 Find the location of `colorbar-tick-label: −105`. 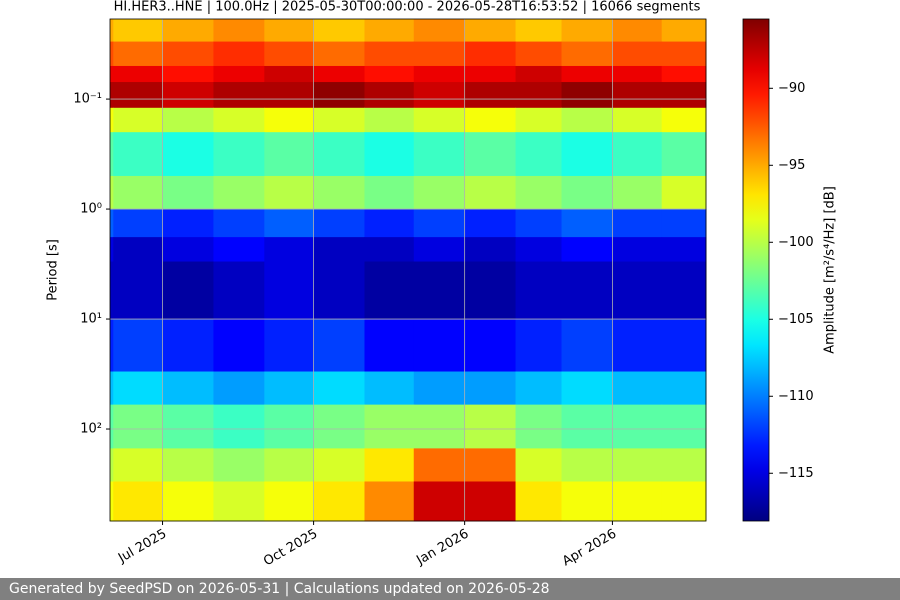

colorbar-tick-label: −105 is located at coordinates (796, 319).